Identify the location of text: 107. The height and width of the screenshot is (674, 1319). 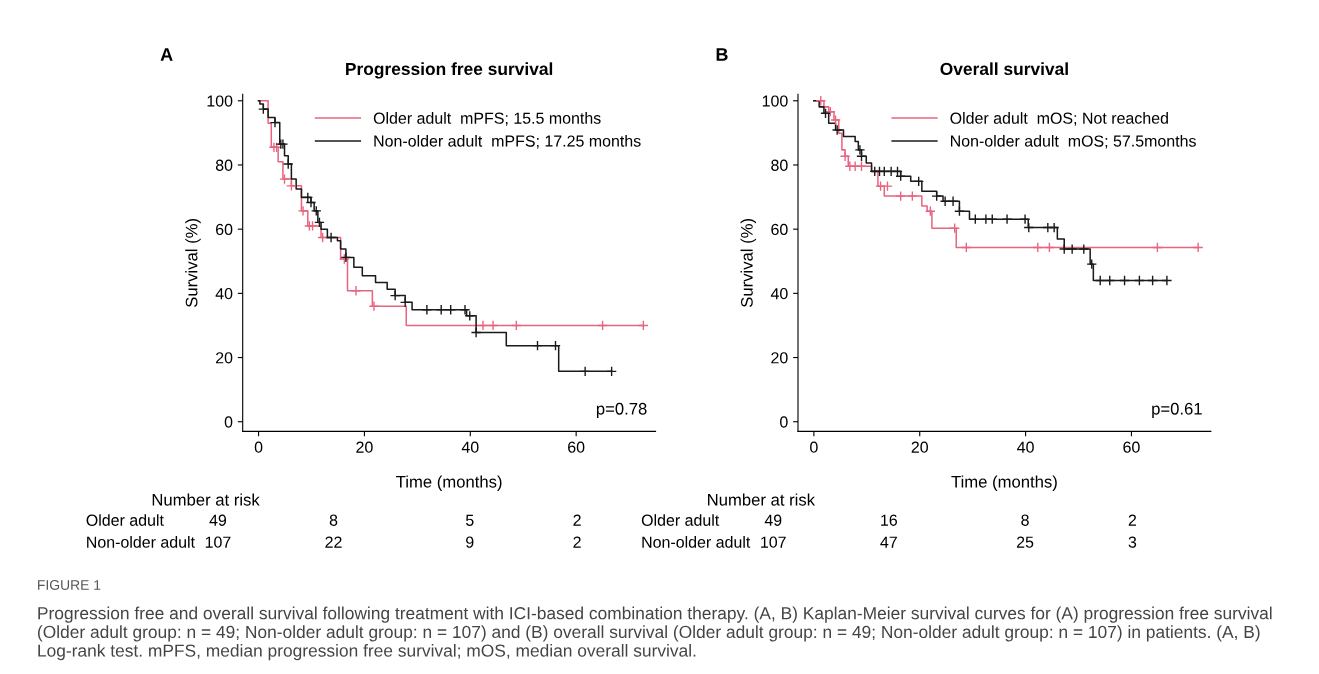
(773, 542).